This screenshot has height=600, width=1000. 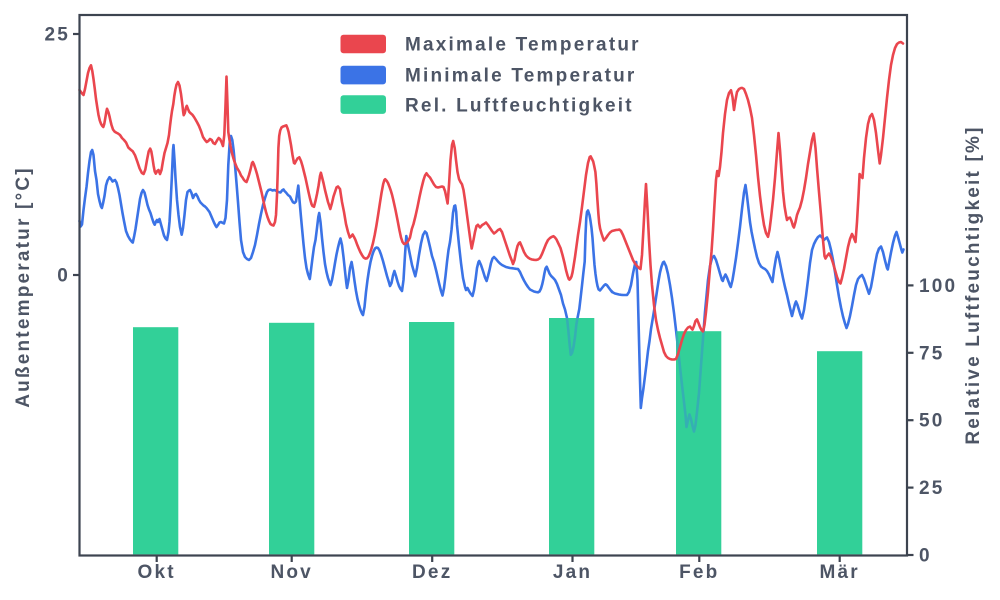 I want to click on svg-text: Feb, so click(x=699, y=572).